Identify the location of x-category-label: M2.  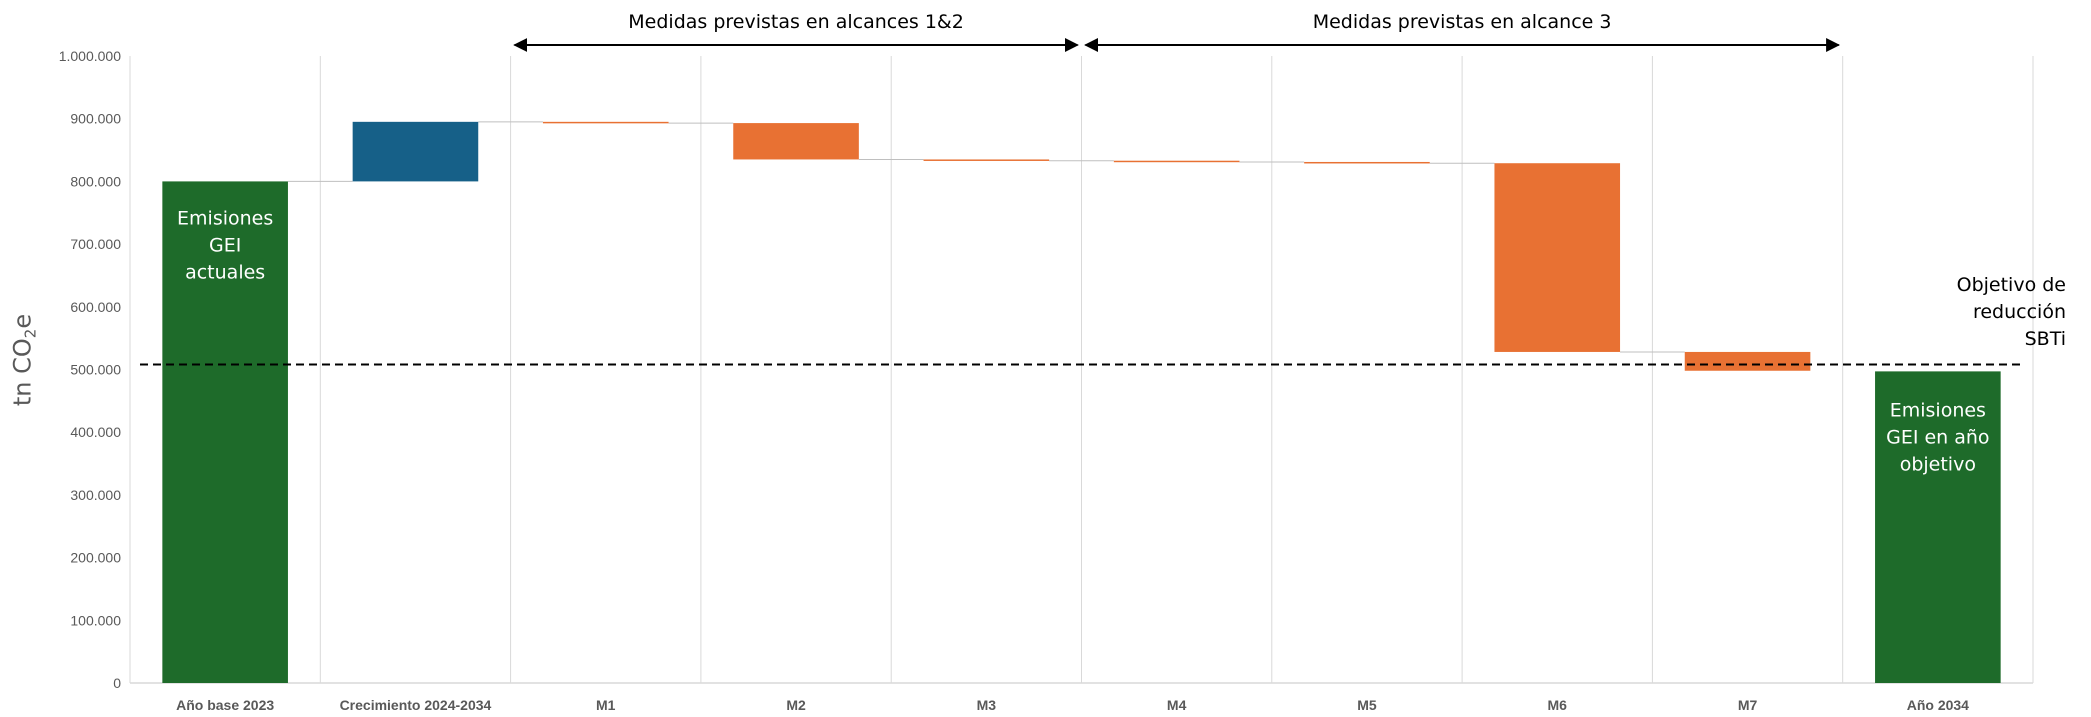
(796, 705).